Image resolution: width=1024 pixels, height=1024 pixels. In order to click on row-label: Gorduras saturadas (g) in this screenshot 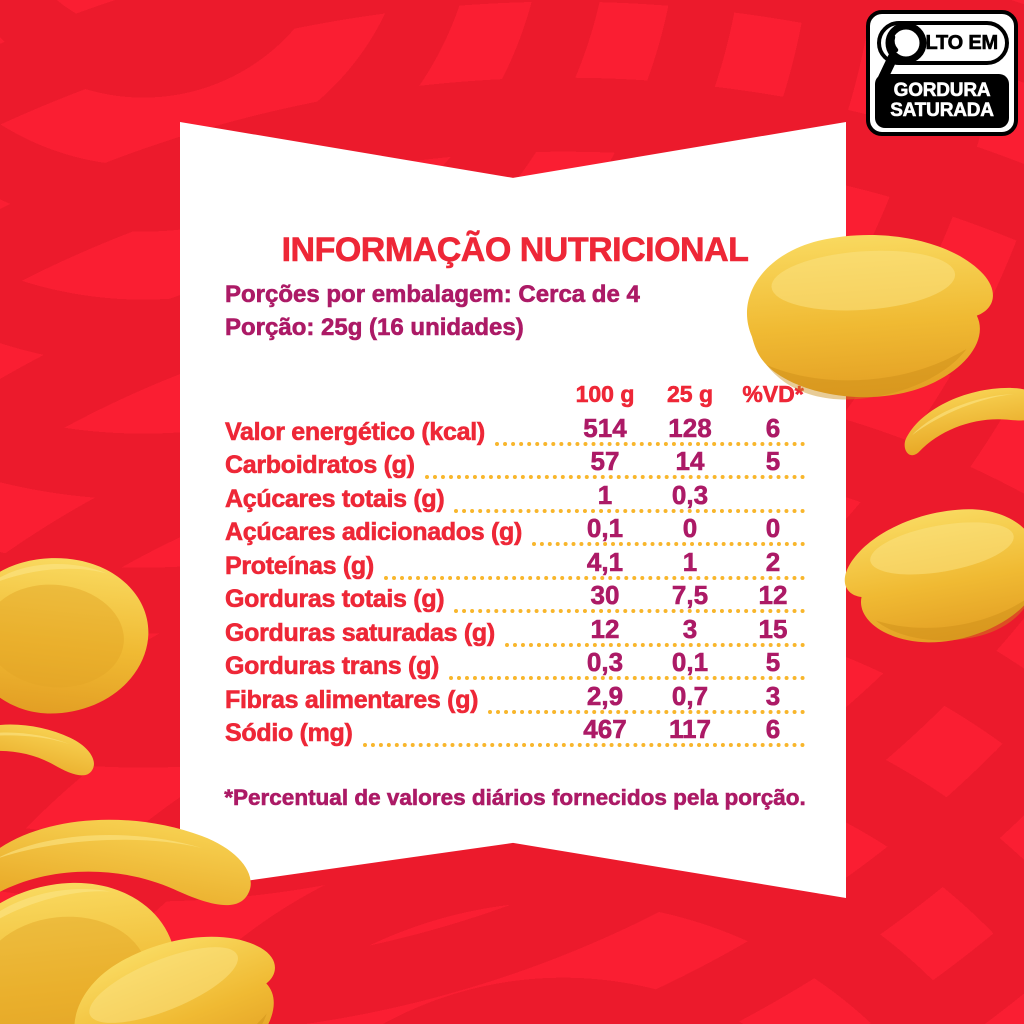, I will do `click(360, 632)`.